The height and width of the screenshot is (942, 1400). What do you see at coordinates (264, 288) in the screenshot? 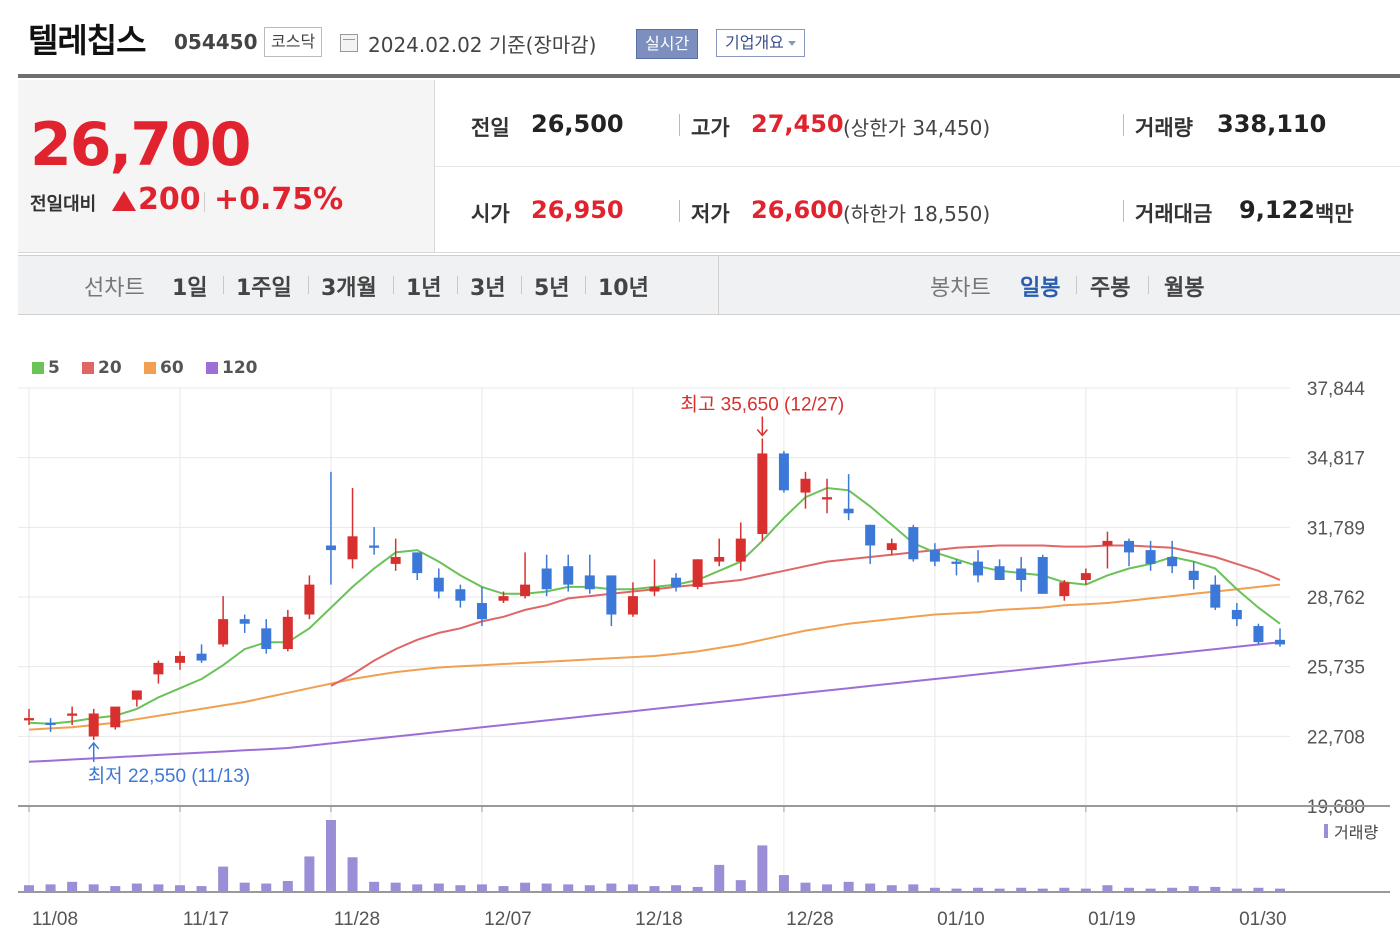
I see `tab-1w: 1주일` at bounding box center [264, 288].